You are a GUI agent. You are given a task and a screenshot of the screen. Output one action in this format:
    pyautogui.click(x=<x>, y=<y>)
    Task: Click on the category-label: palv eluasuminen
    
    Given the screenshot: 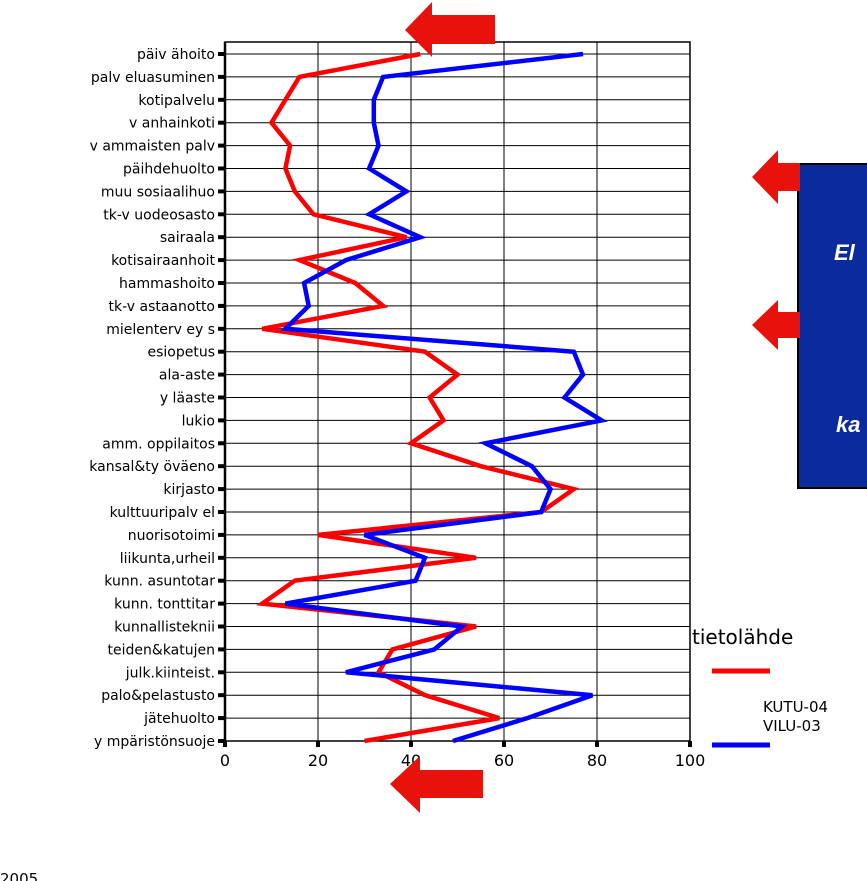 What is the action you would take?
    pyautogui.click(x=153, y=78)
    